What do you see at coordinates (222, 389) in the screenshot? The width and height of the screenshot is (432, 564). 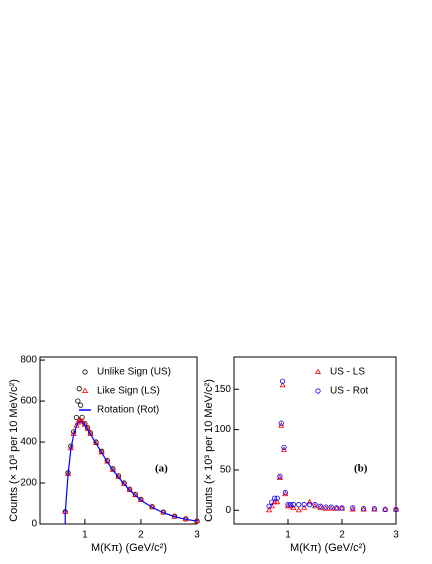 I see `y-tick-label: 150` at bounding box center [222, 389].